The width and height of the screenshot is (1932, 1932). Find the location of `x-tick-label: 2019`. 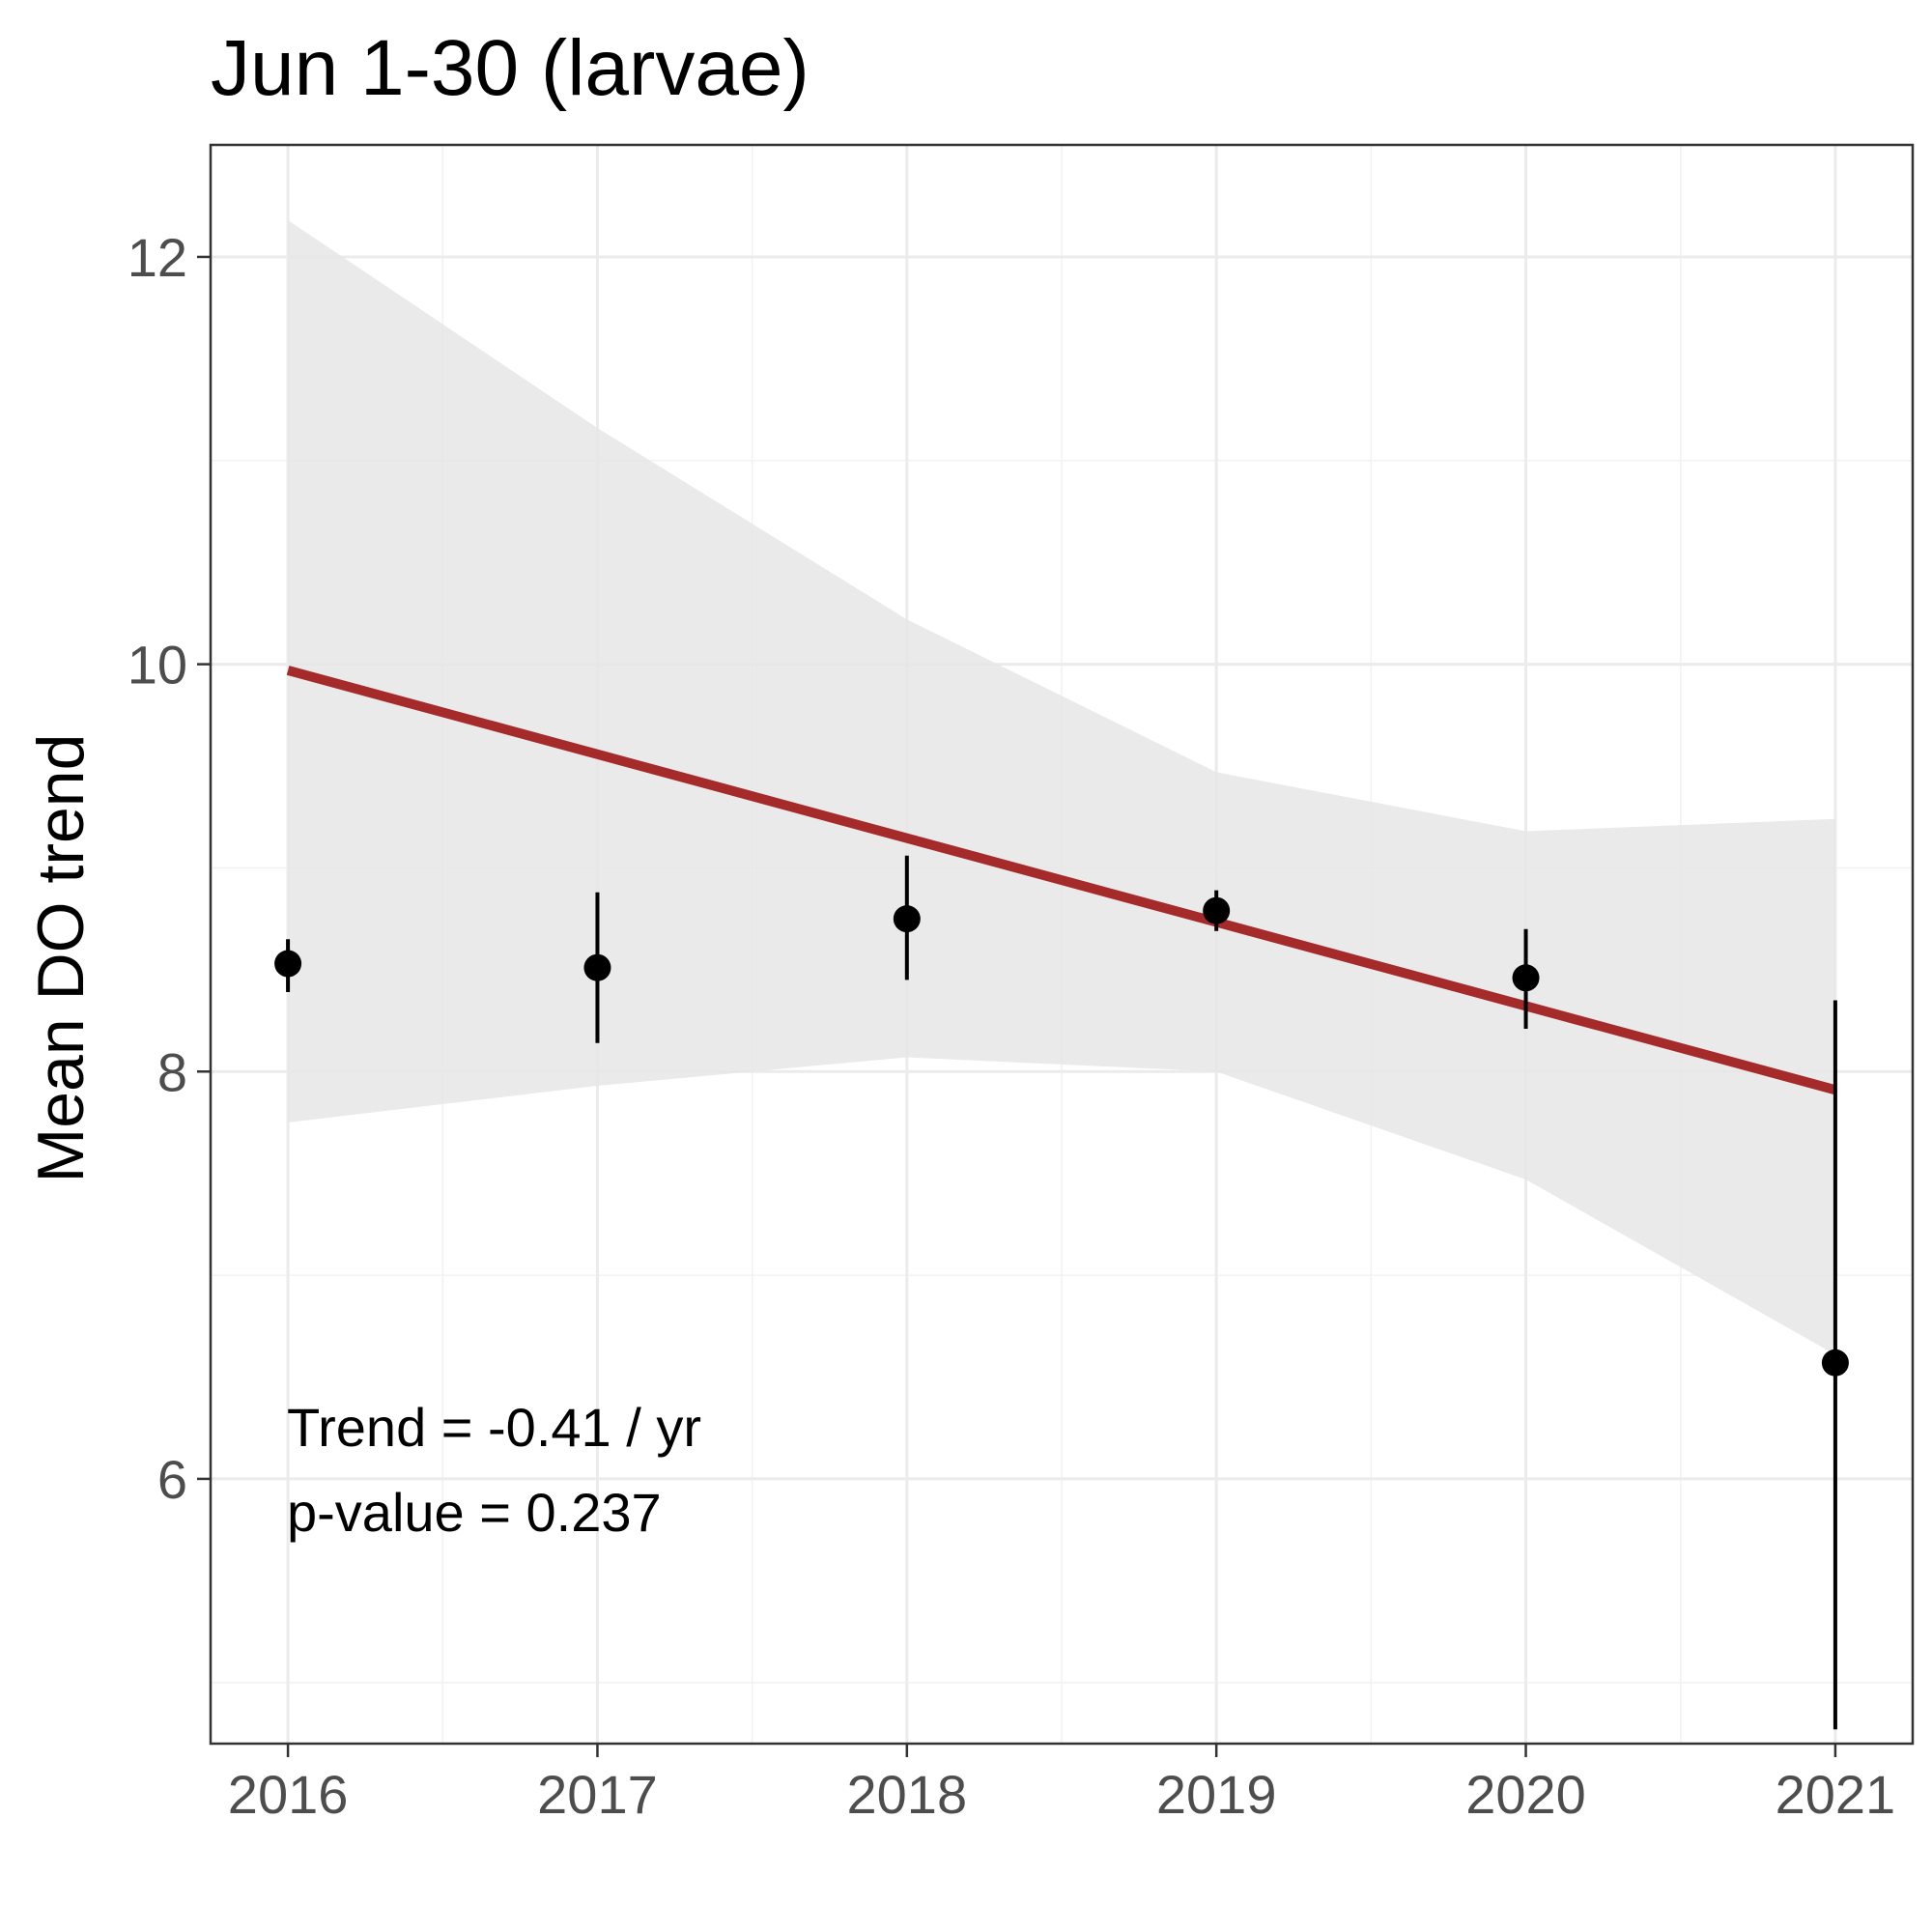

x-tick-label: 2019 is located at coordinates (1216, 1794).